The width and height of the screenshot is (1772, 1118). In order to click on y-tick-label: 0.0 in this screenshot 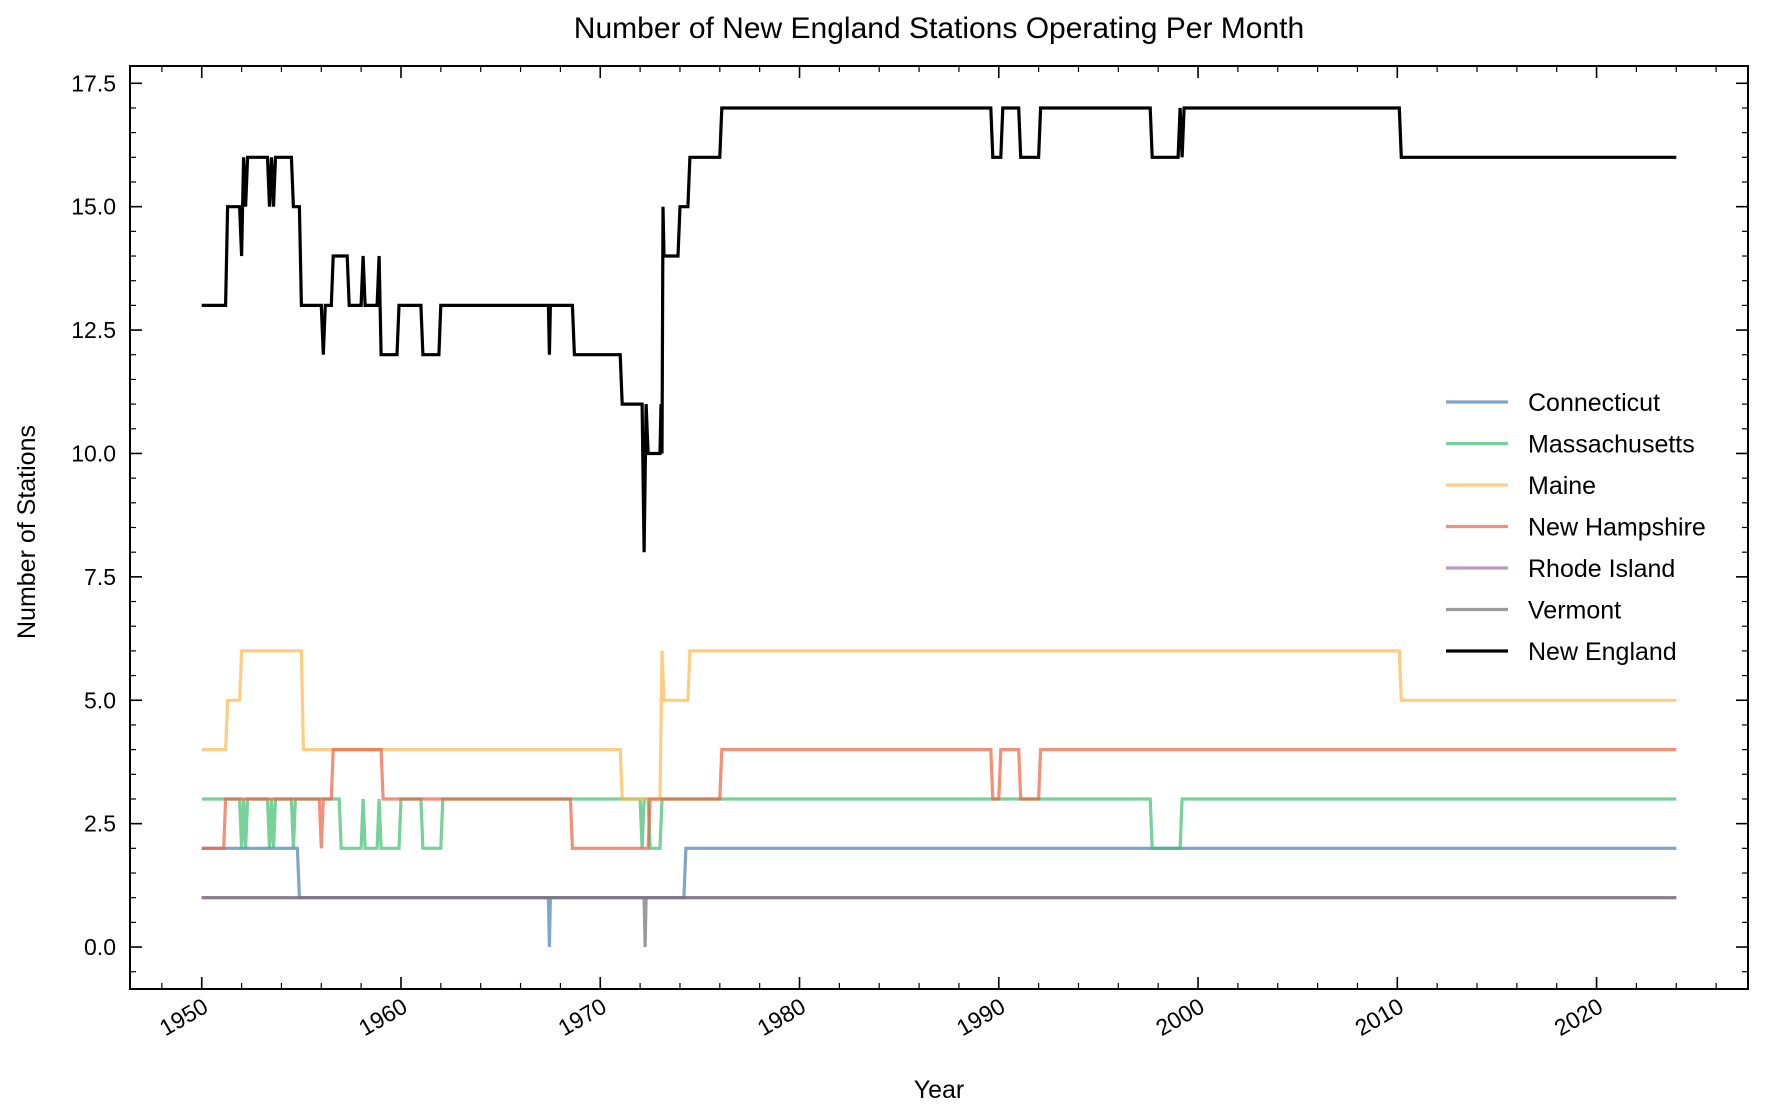, I will do `click(100, 947)`.